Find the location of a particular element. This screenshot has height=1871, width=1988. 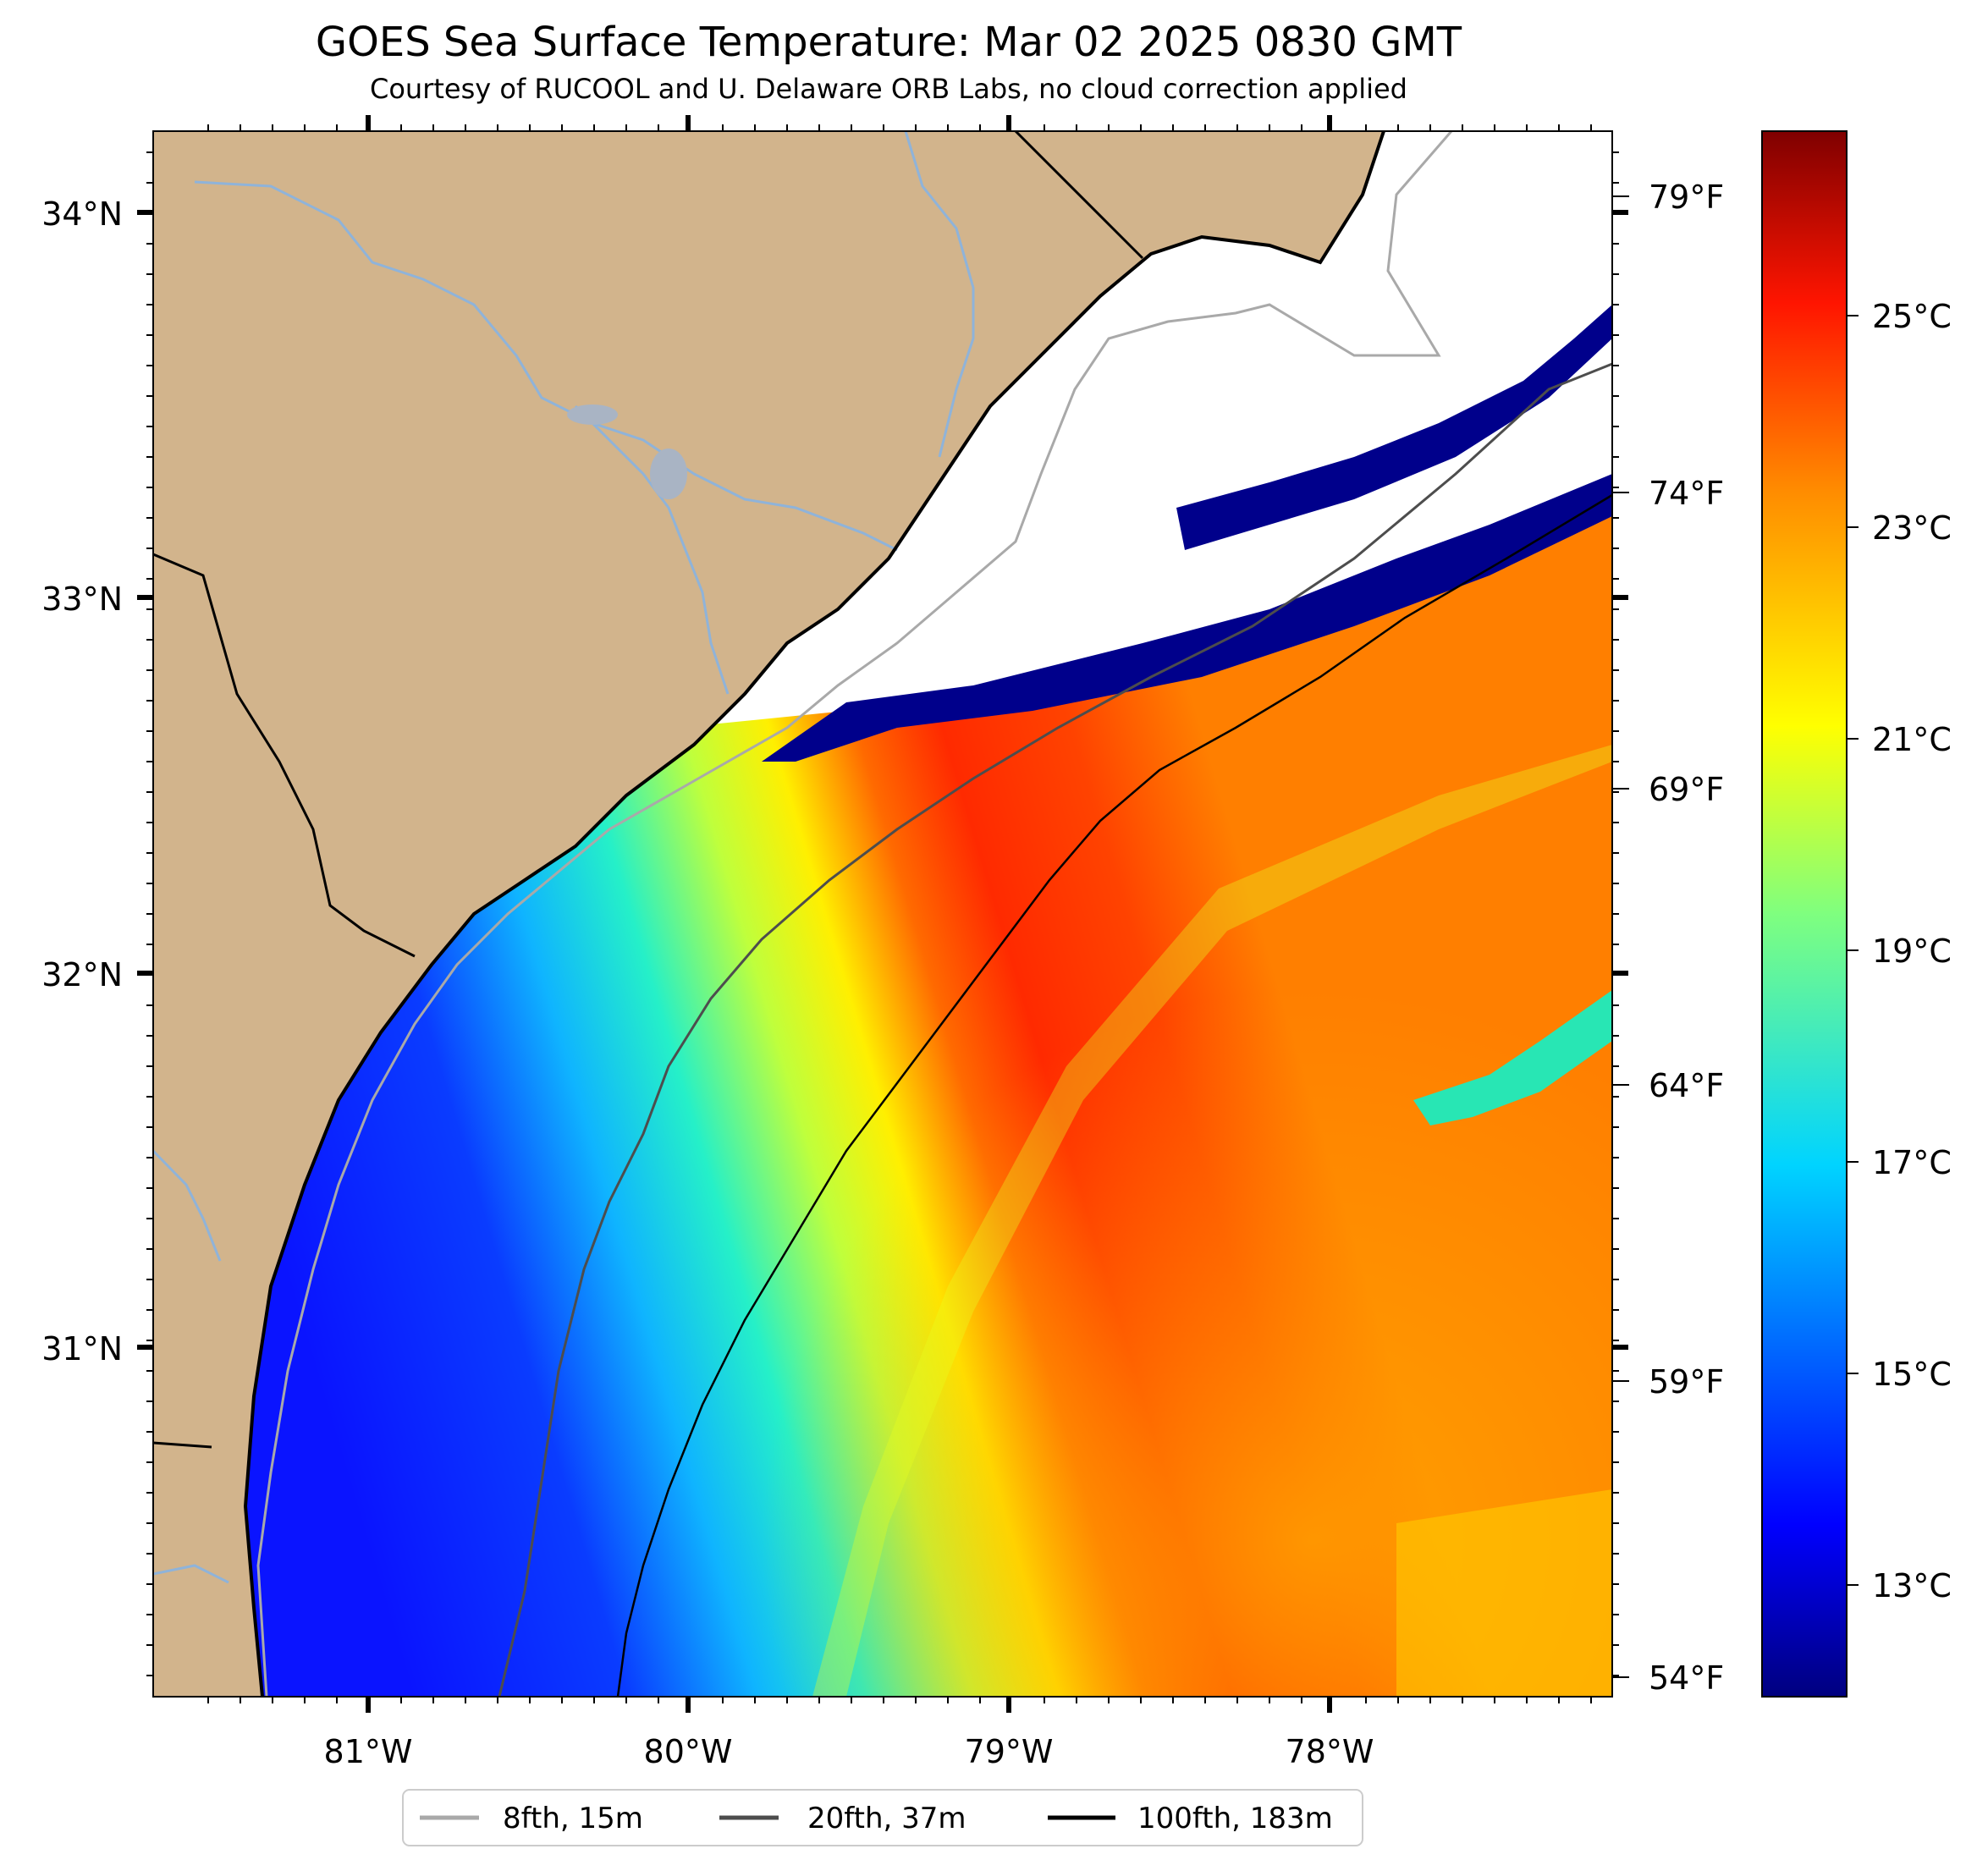

colorbar-tick-label: 21°C is located at coordinates (1912, 740).